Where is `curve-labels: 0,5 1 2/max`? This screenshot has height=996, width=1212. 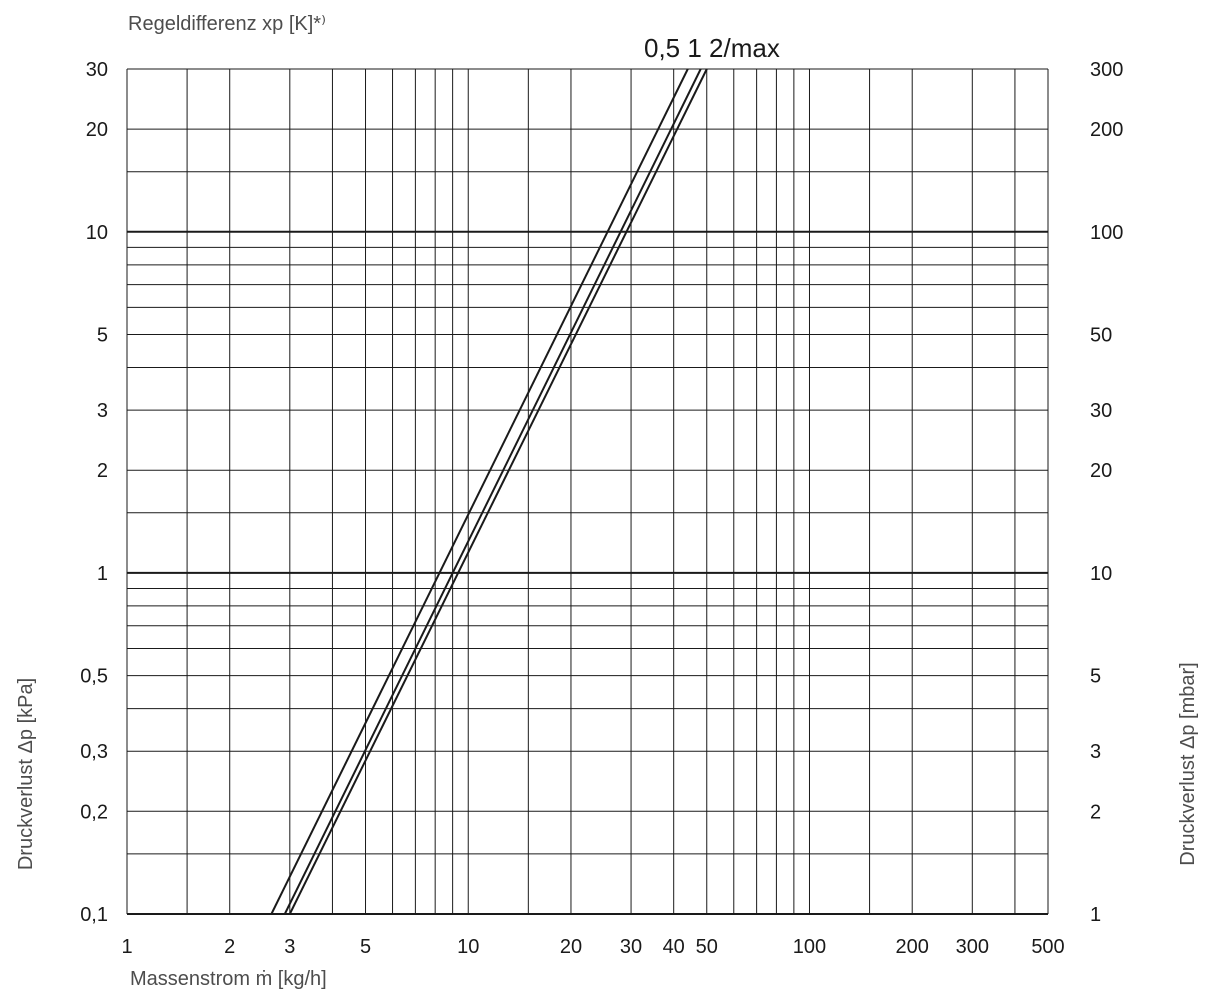
curve-labels: 0,5 1 2/max is located at coordinates (712, 48).